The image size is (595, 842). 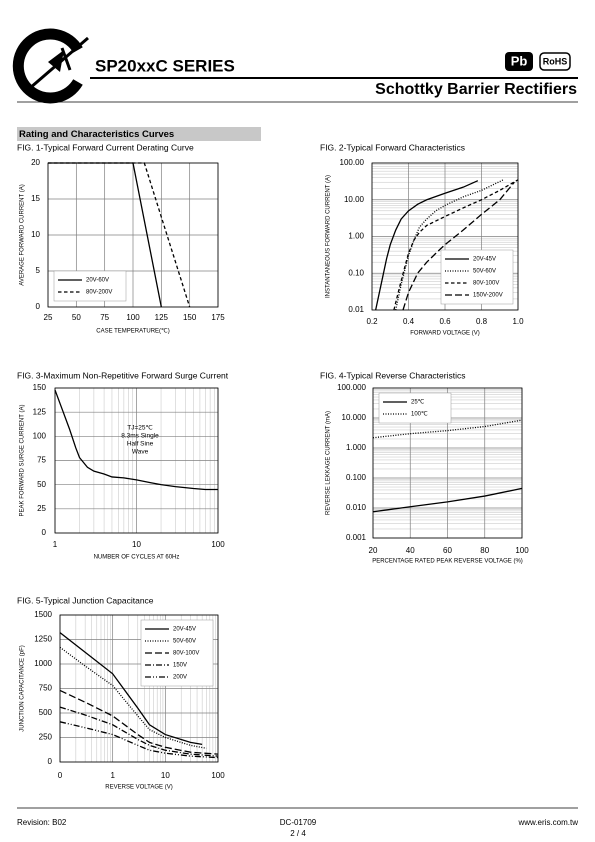 I want to click on y-tick-label: 15, so click(x=35, y=198).